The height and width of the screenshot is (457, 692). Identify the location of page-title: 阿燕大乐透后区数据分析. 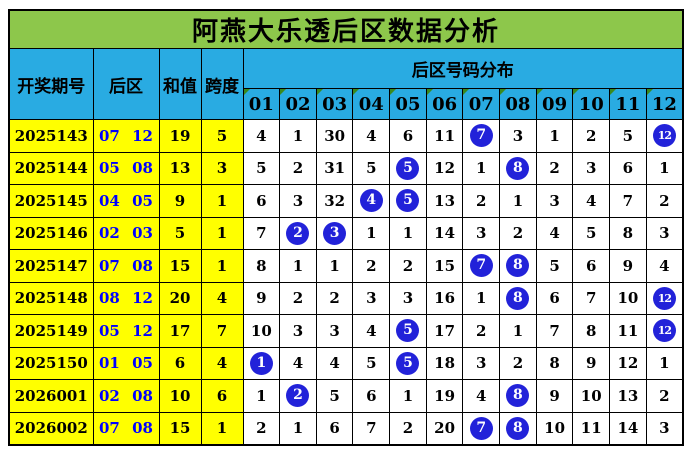
(346, 29).